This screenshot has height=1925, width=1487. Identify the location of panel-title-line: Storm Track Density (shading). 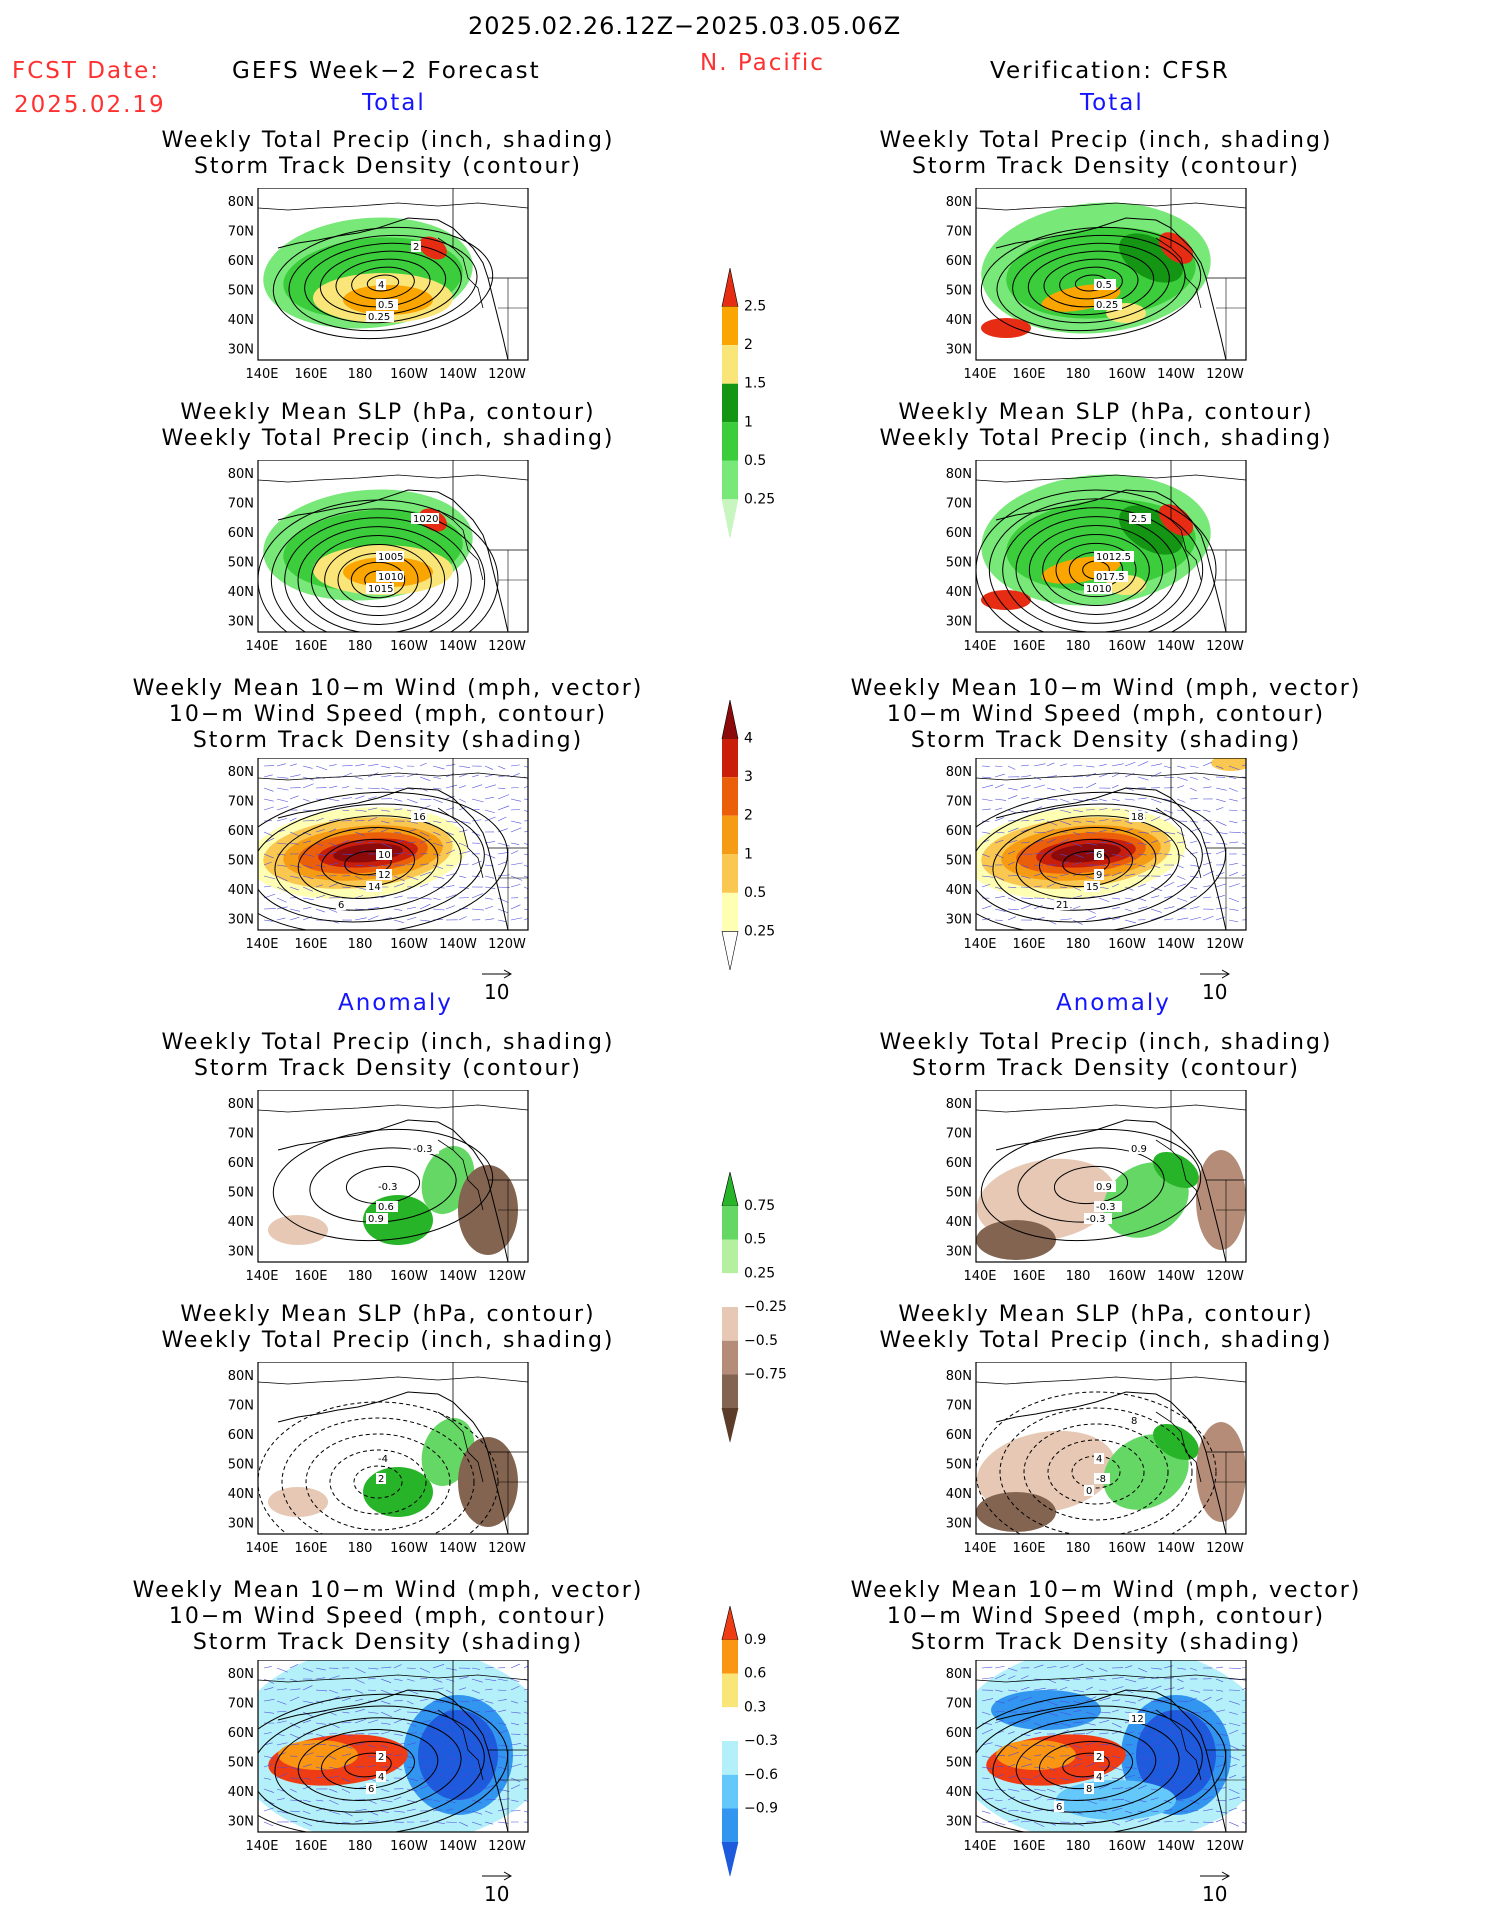
(388, 740).